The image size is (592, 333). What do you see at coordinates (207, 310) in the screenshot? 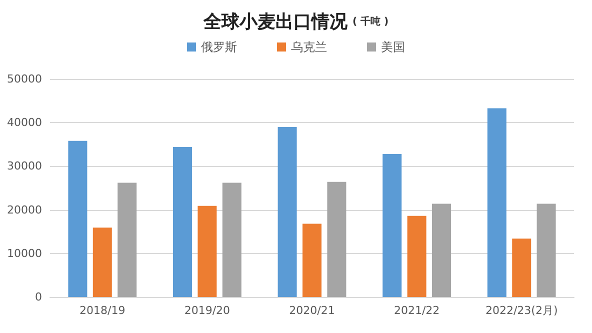
I see `x-tick-label: 2019/20` at bounding box center [207, 310].